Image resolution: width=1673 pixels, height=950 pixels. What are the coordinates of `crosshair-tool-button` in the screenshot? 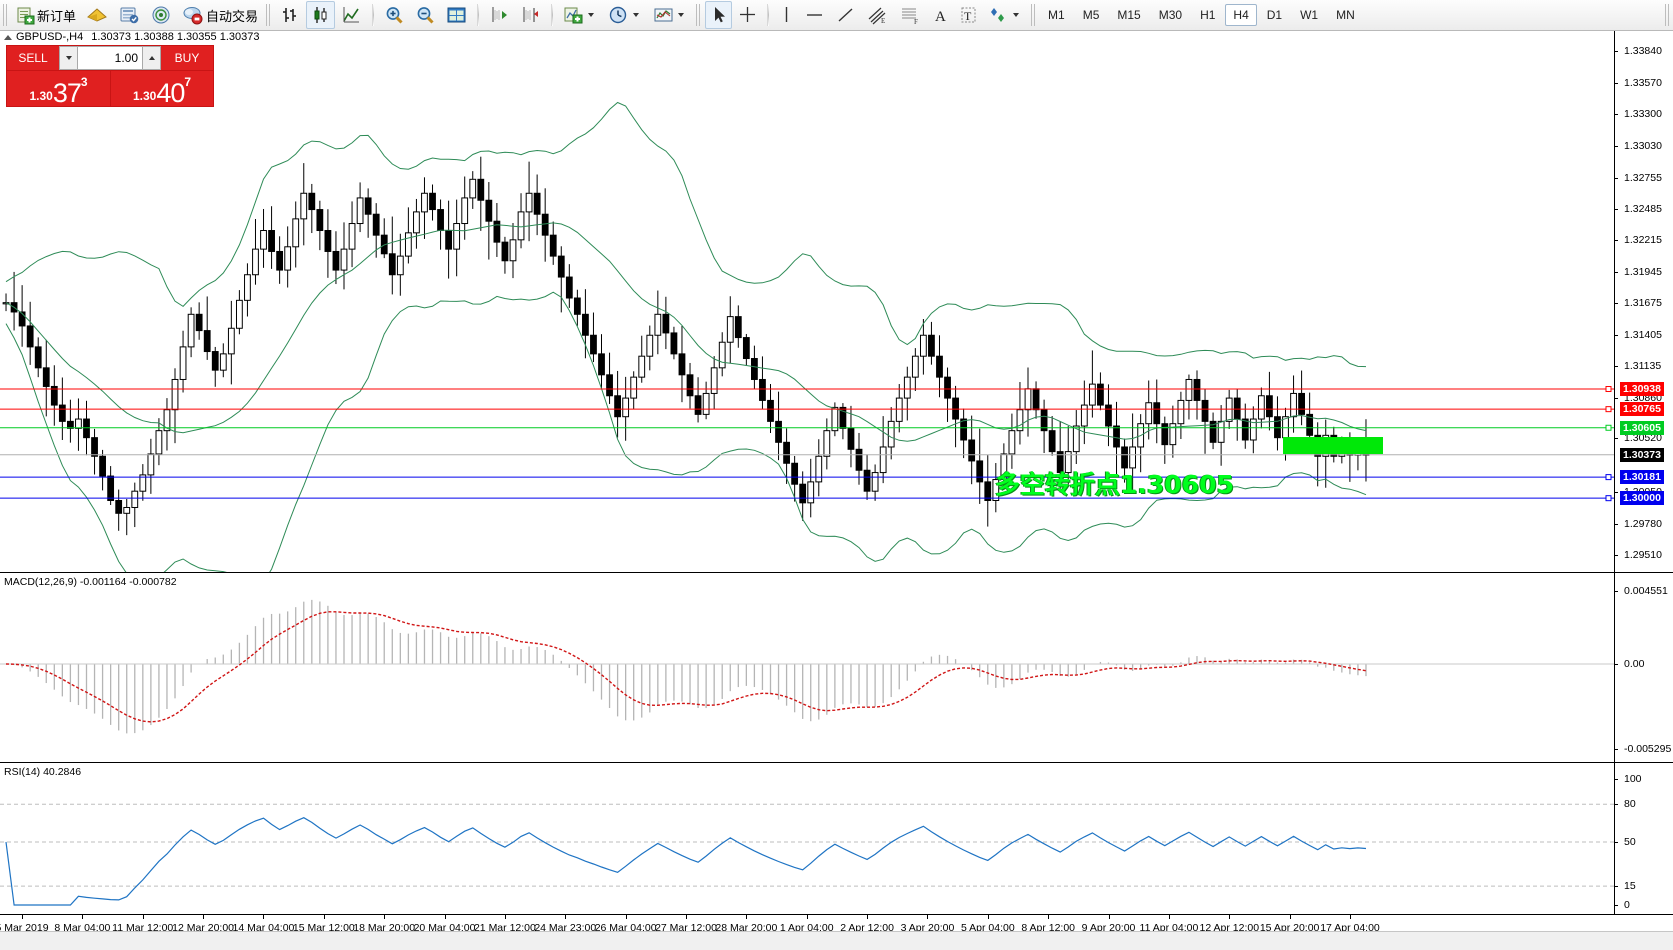 It's located at (747, 15).